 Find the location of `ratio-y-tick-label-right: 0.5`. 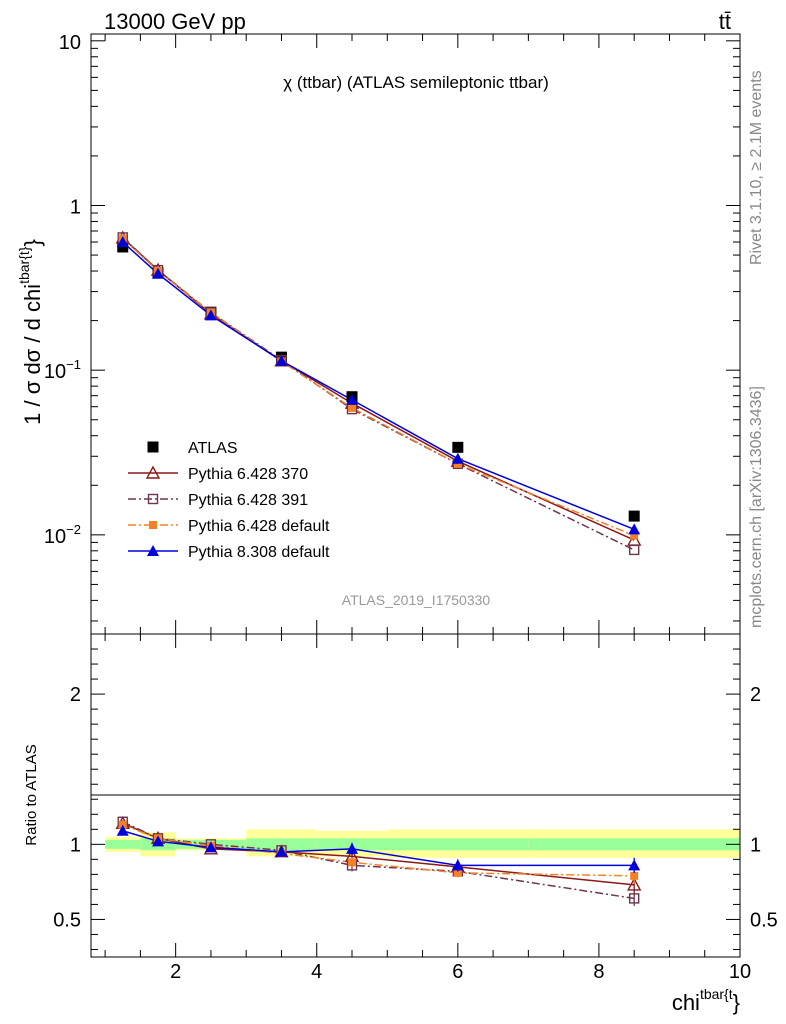

ratio-y-tick-label-right: 0.5 is located at coordinates (764, 920).